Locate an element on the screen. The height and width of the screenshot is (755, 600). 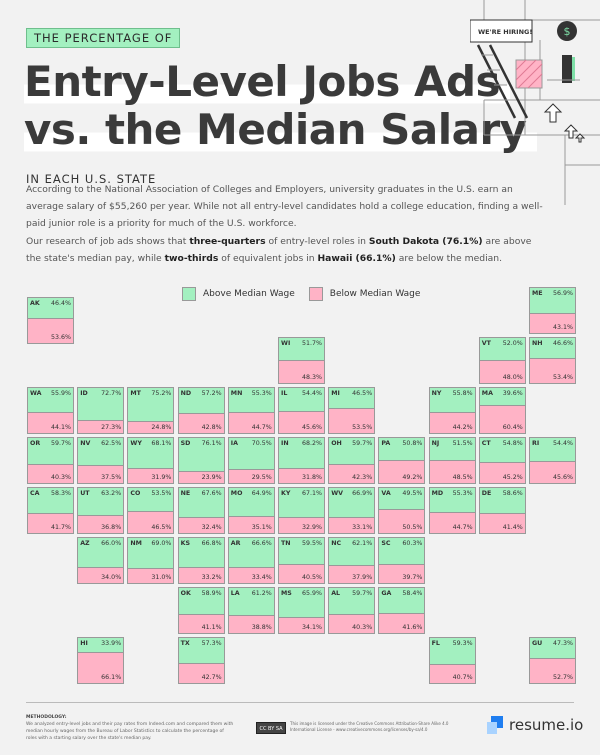
tile-header: IA 70.5% is located at coordinates (251, 443).